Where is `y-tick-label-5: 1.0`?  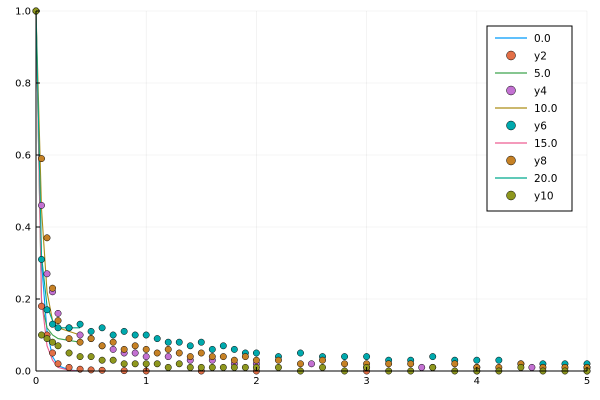 y-tick-label-5: 1.0 is located at coordinates (23, 12).